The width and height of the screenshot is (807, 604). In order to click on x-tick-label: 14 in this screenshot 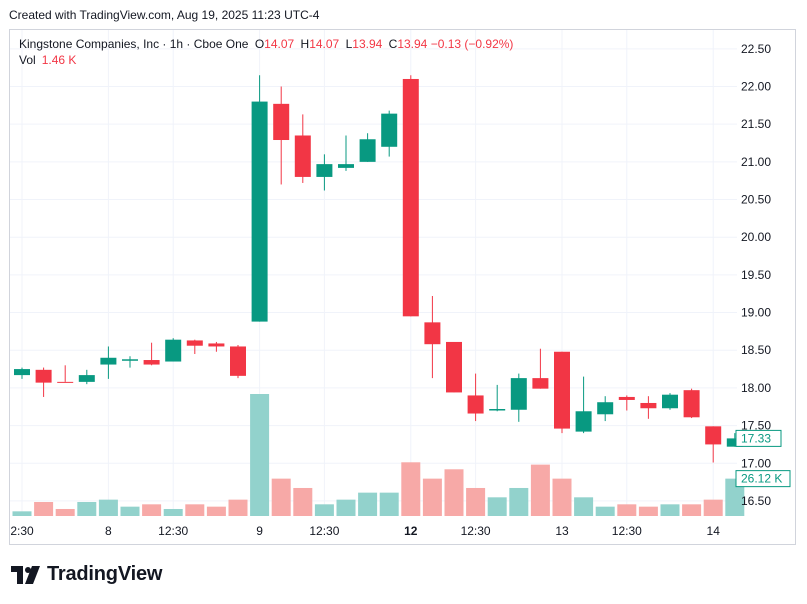, I will do `click(714, 531)`.